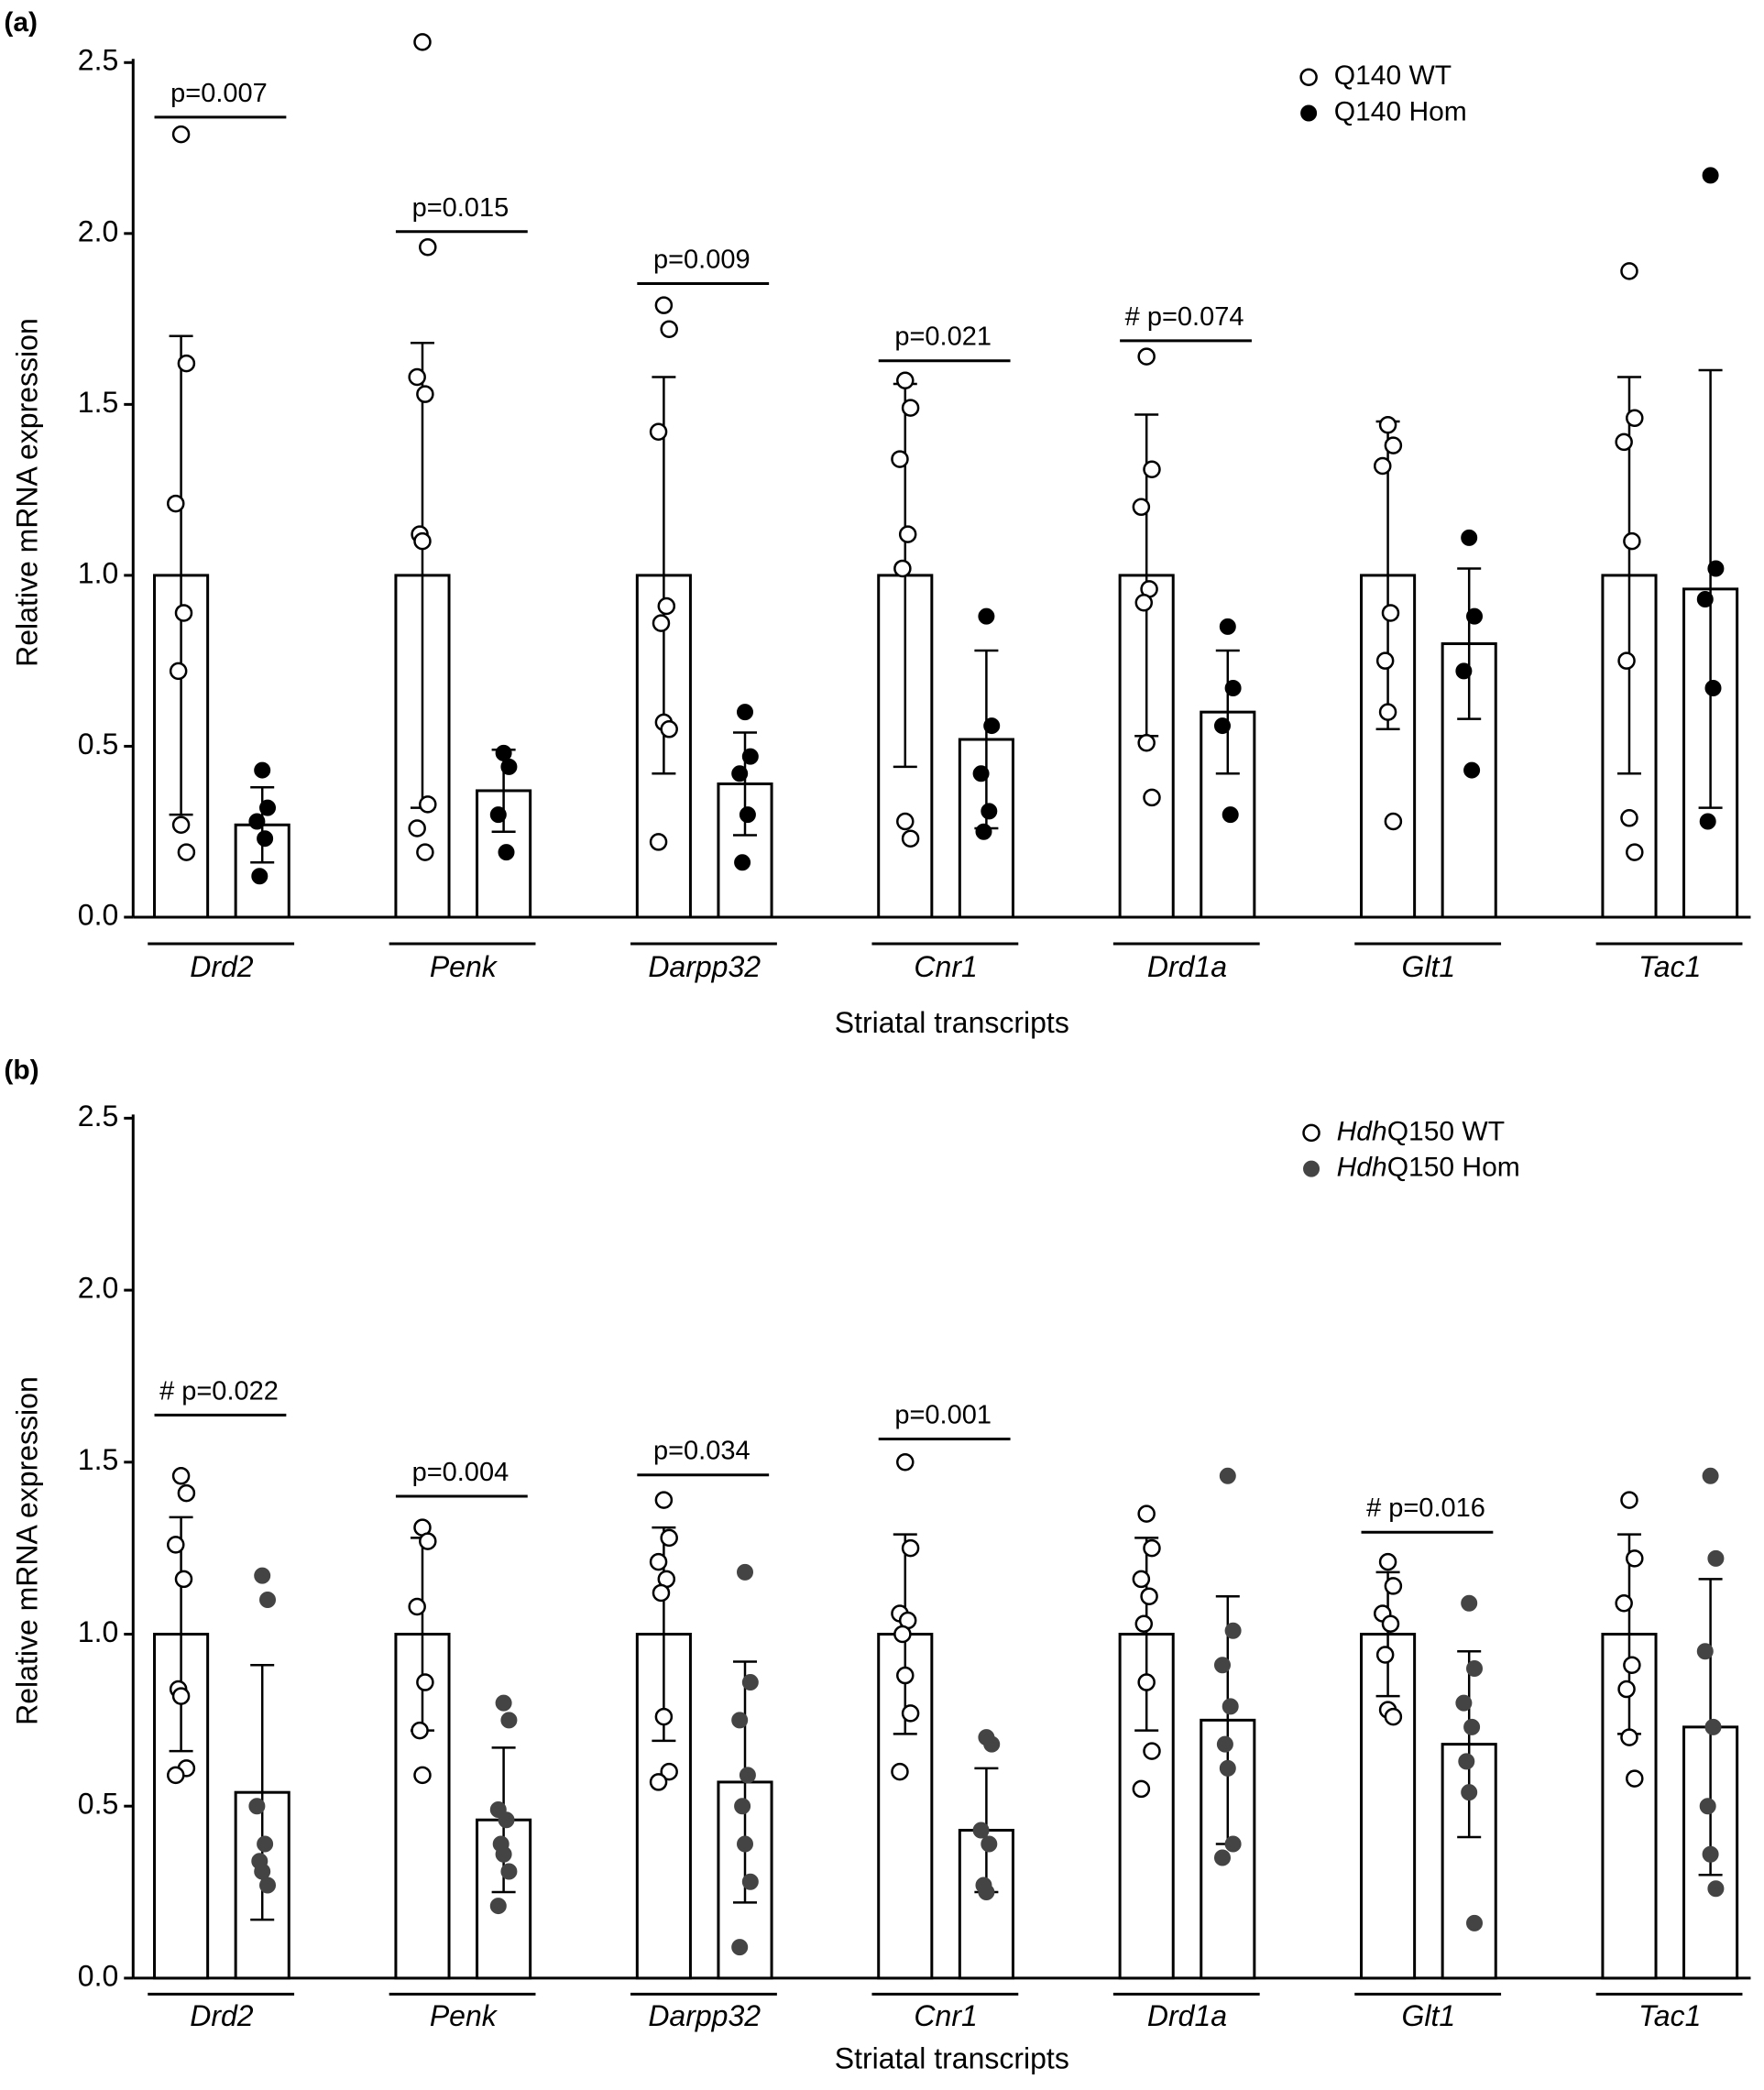  I want to click on y-tick-label: 2.0, so click(98, 230).